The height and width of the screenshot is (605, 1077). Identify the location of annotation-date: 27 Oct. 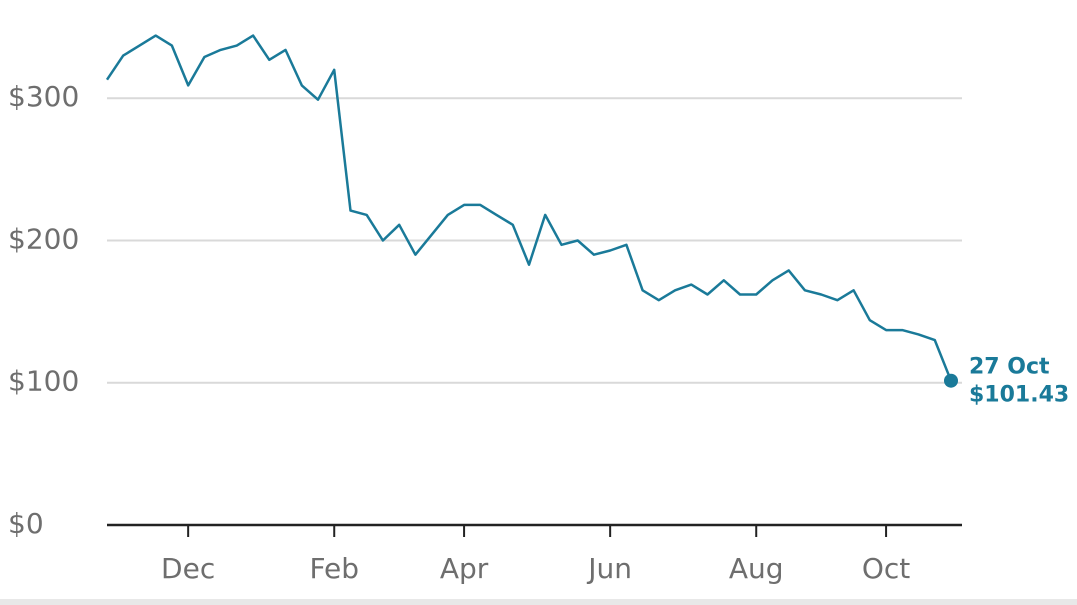
(1009, 367).